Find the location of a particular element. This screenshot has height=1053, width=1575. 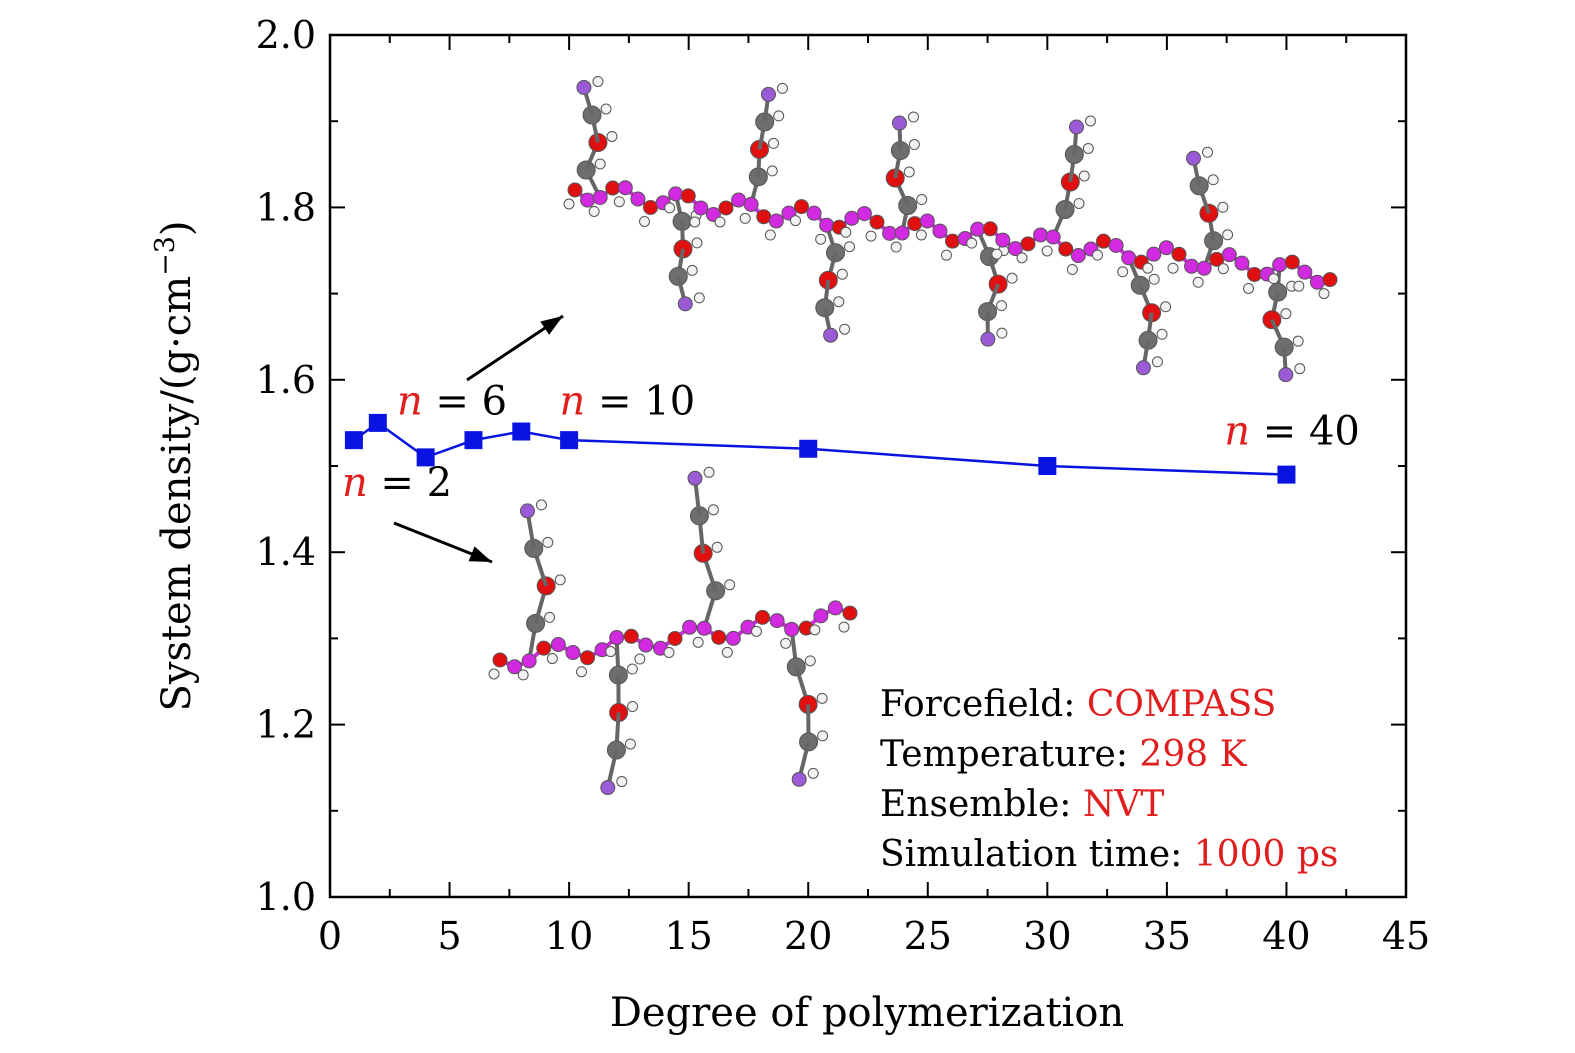

info-label: Ensemble: is located at coordinates (981, 804).